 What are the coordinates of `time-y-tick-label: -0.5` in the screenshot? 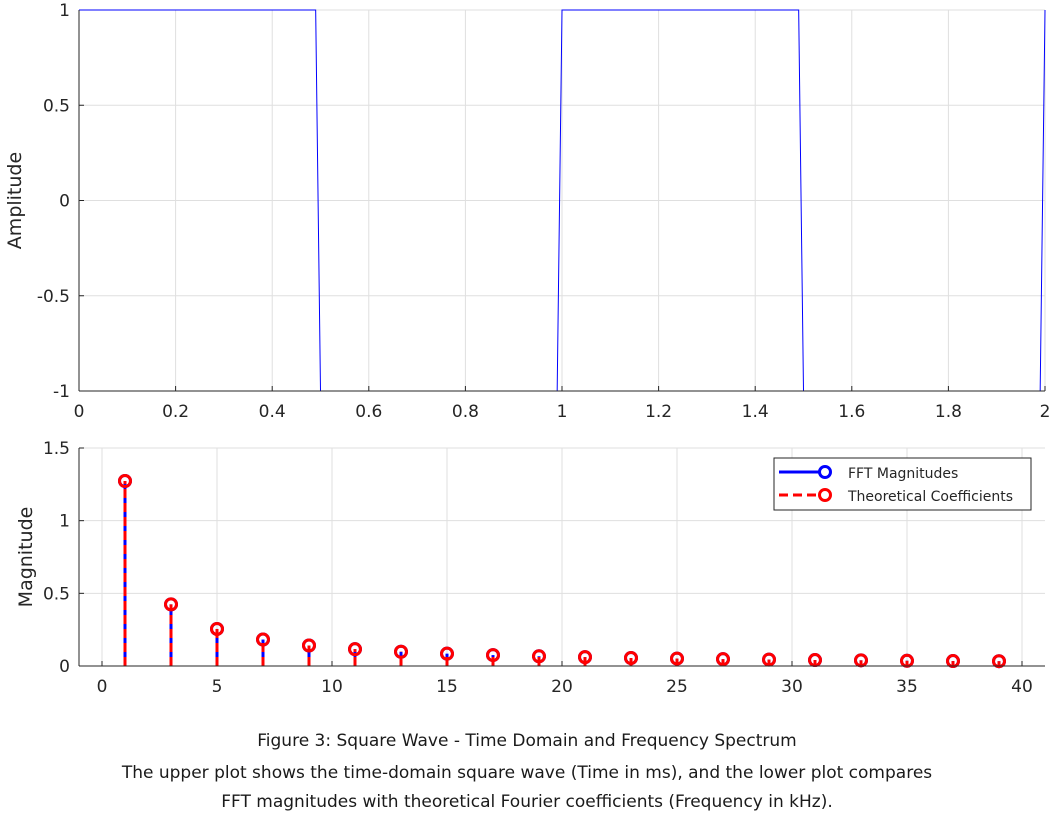 It's located at (53, 297).